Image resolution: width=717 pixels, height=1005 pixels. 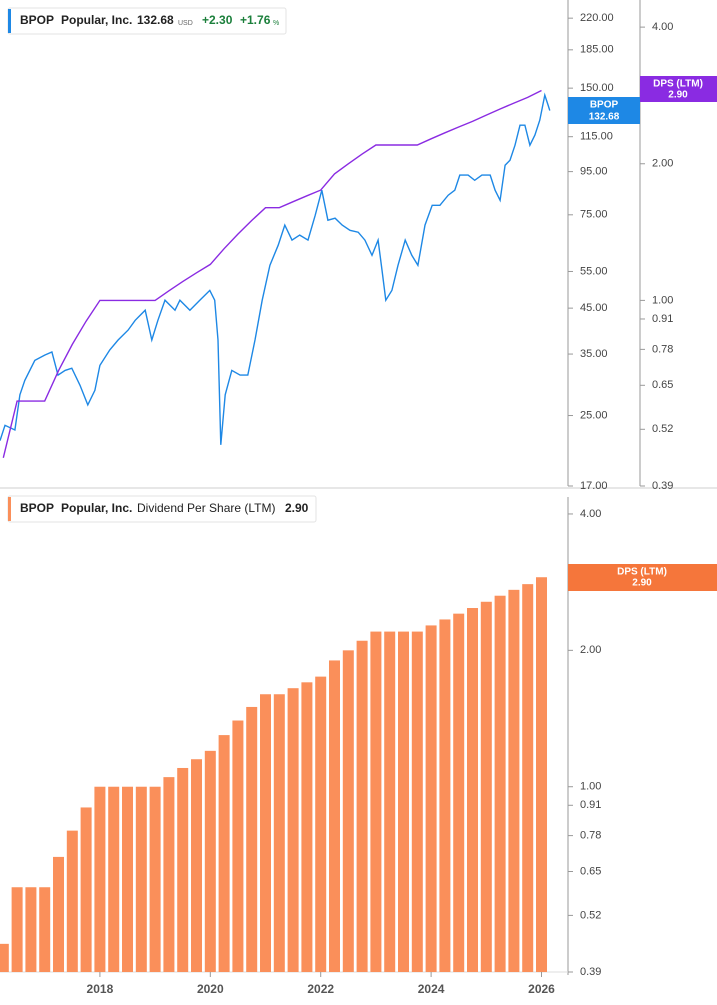 I want to click on y-tick-label: 55.00, so click(x=594, y=271).